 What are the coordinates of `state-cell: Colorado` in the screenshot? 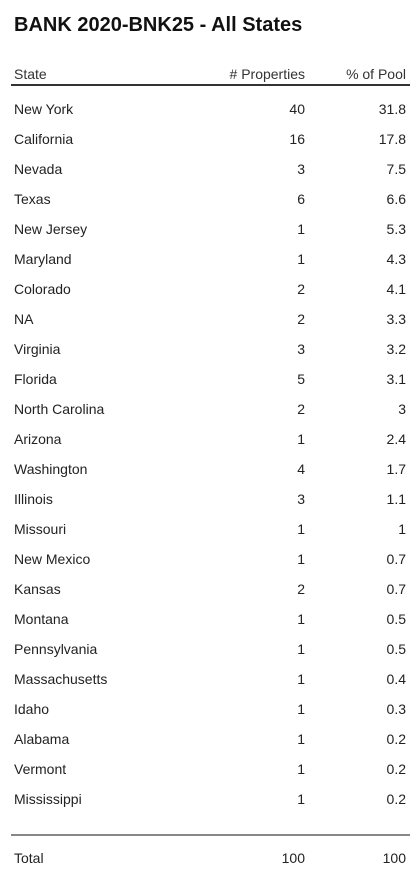 It's located at (42, 289).